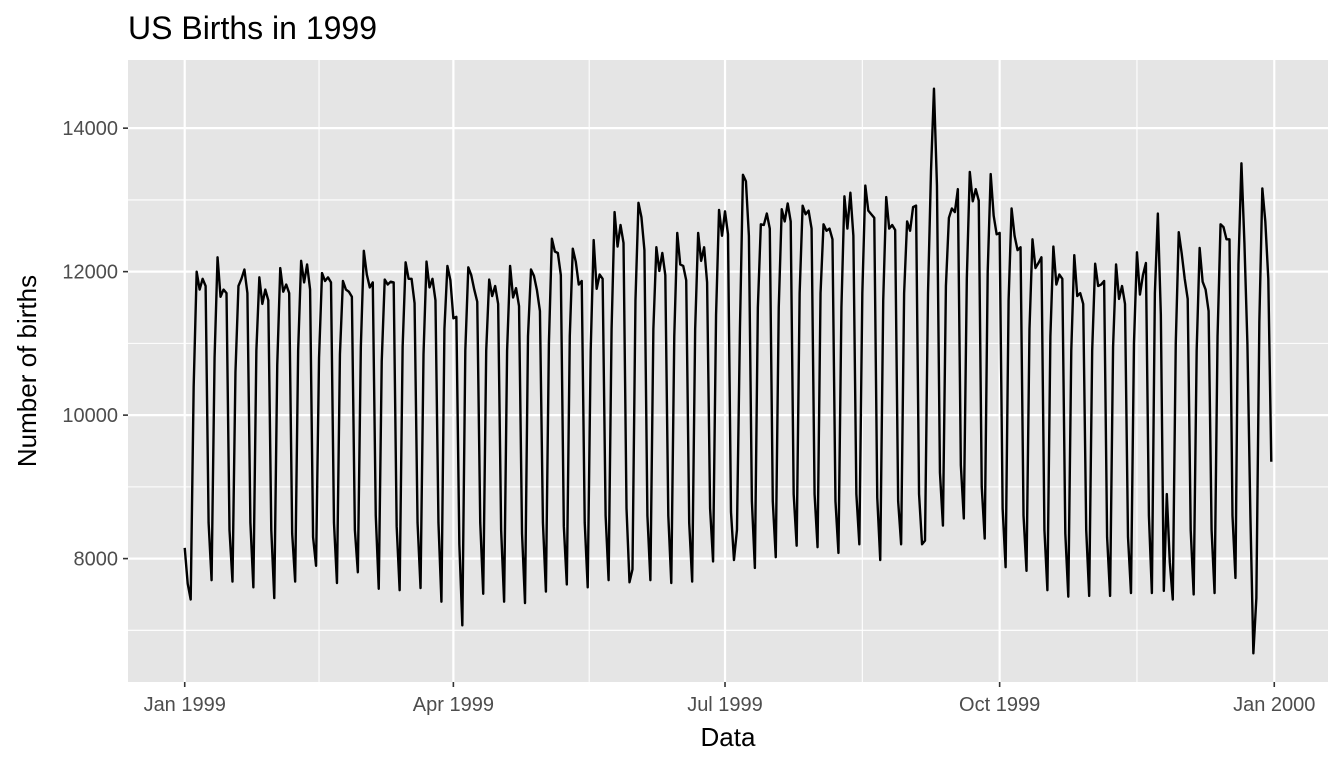 The width and height of the screenshot is (1344, 768). What do you see at coordinates (27, 371) in the screenshot?
I see `y-axis-title: Number of births` at bounding box center [27, 371].